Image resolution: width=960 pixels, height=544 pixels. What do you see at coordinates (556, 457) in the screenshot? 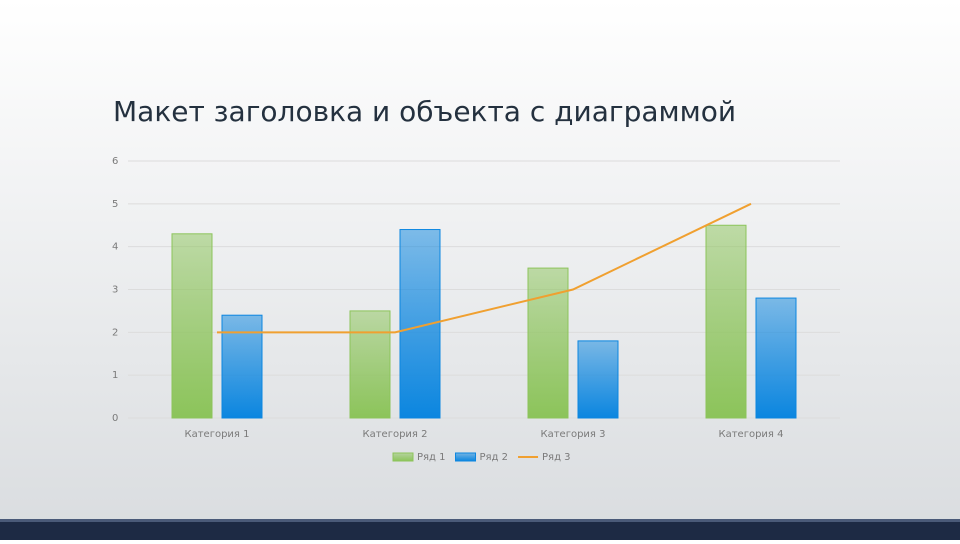
I see `legend-label: Ряд 3` at bounding box center [556, 457].